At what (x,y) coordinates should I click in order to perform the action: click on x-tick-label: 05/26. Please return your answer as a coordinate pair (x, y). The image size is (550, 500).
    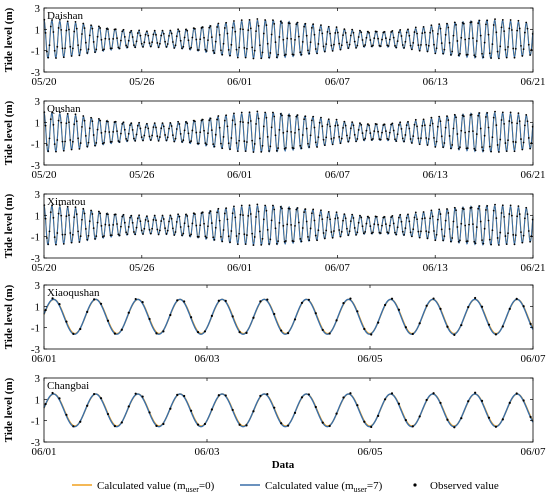
    Looking at the image, I should click on (142, 82).